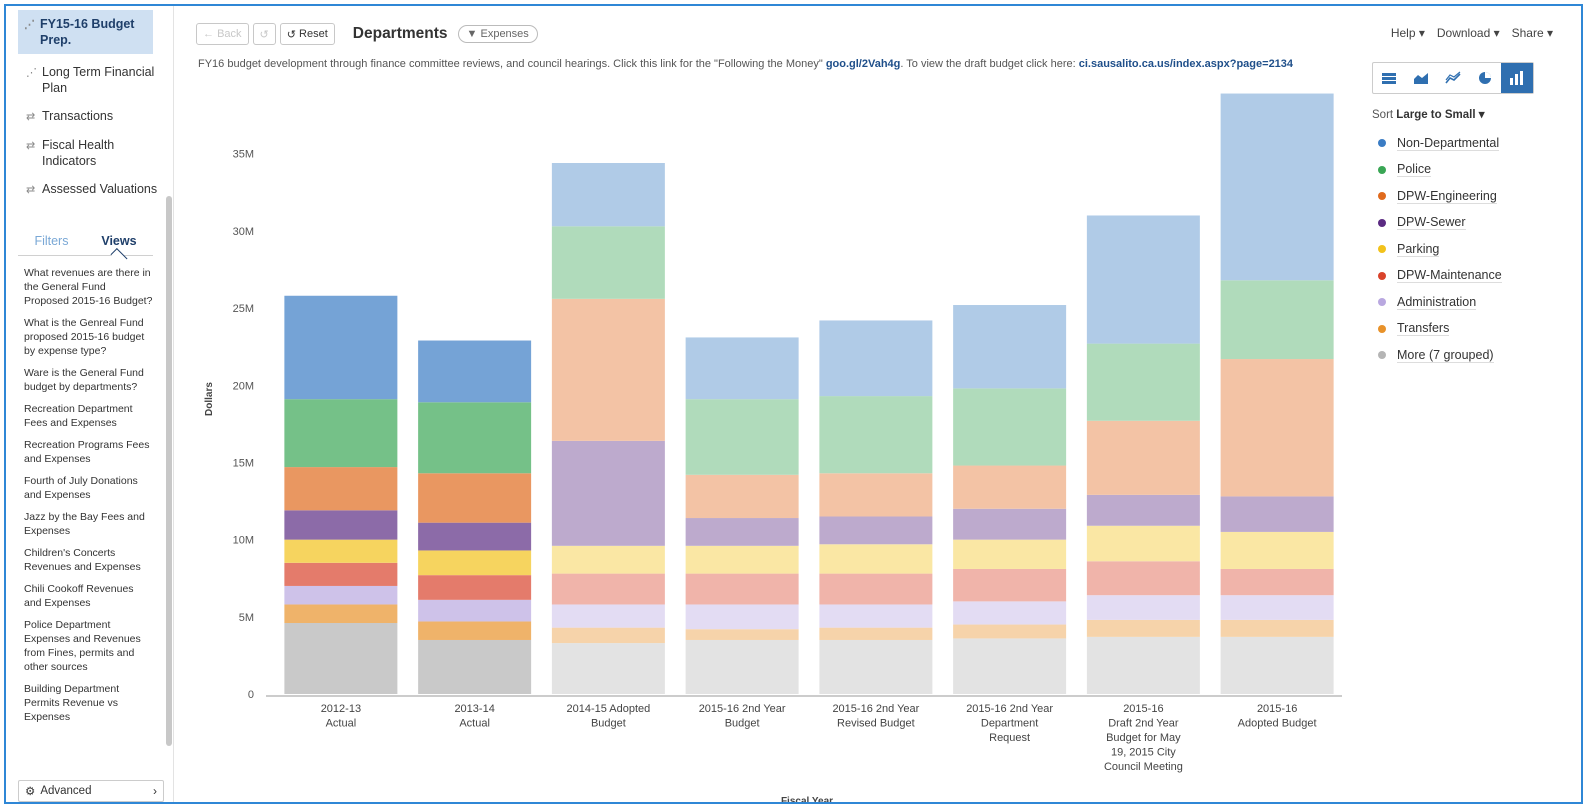 The height and width of the screenshot is (808, 1587). I want to click on download-menu: Download ▾, so click(1468, 33).